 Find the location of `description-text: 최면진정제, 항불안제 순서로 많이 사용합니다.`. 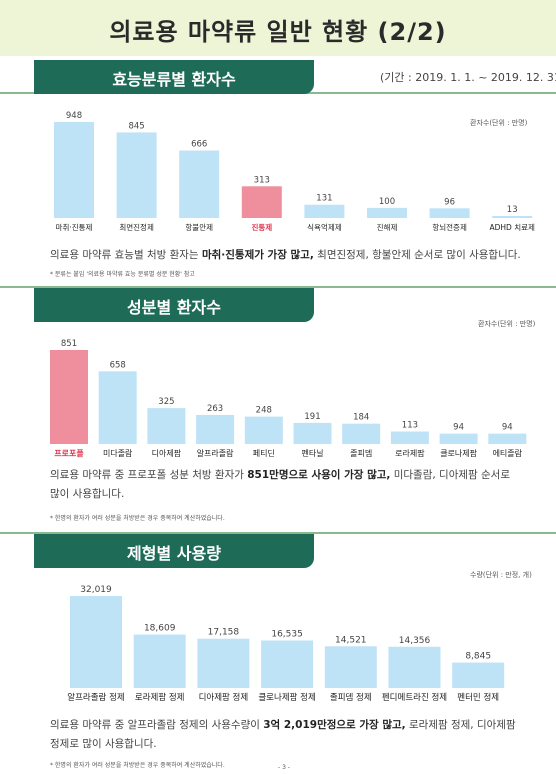

description-text: 최면진정제, 항불안제 순서로 많이 사용합니다. is located at coordinates (417, 255).